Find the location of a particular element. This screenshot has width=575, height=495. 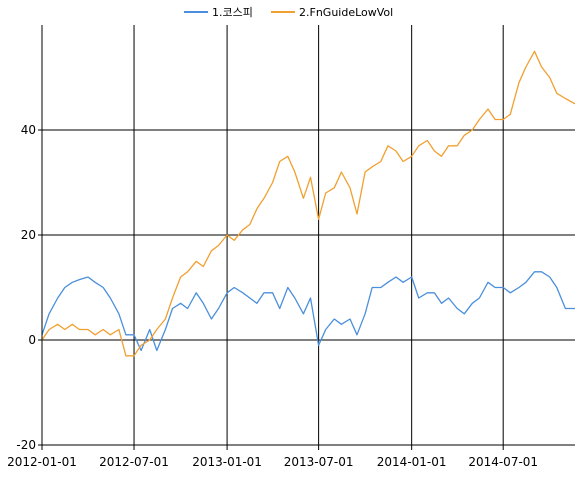

y-tick-label: 20 is located at coordinates (28, 235).